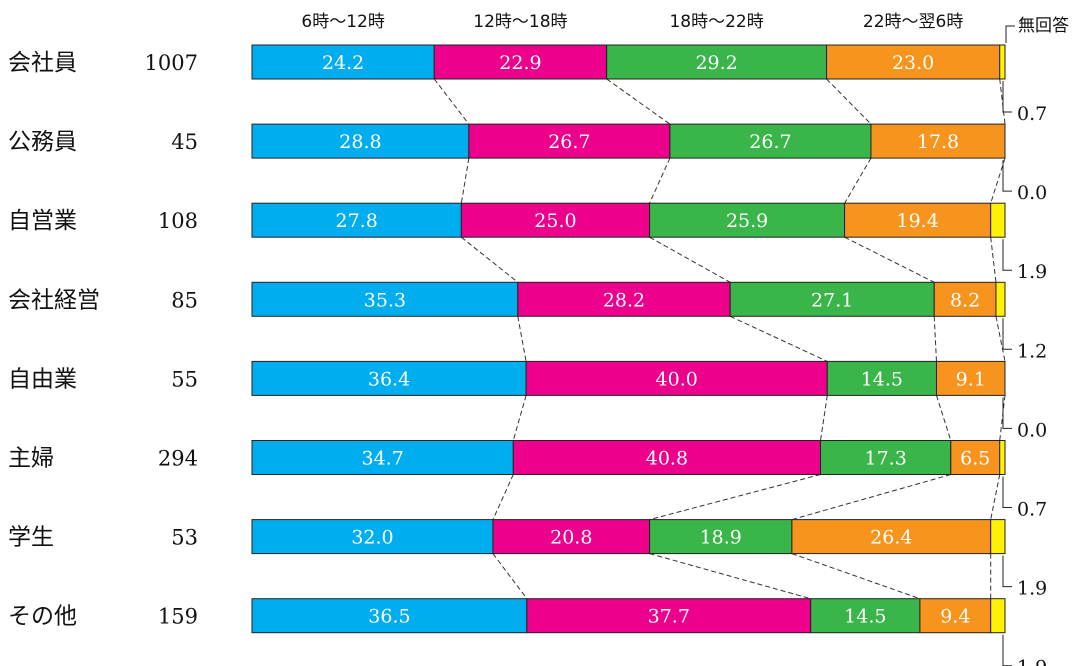  Describe the element at coordinates (42, 142) in the screenshot. I see `category-label: 公務員` at that location.